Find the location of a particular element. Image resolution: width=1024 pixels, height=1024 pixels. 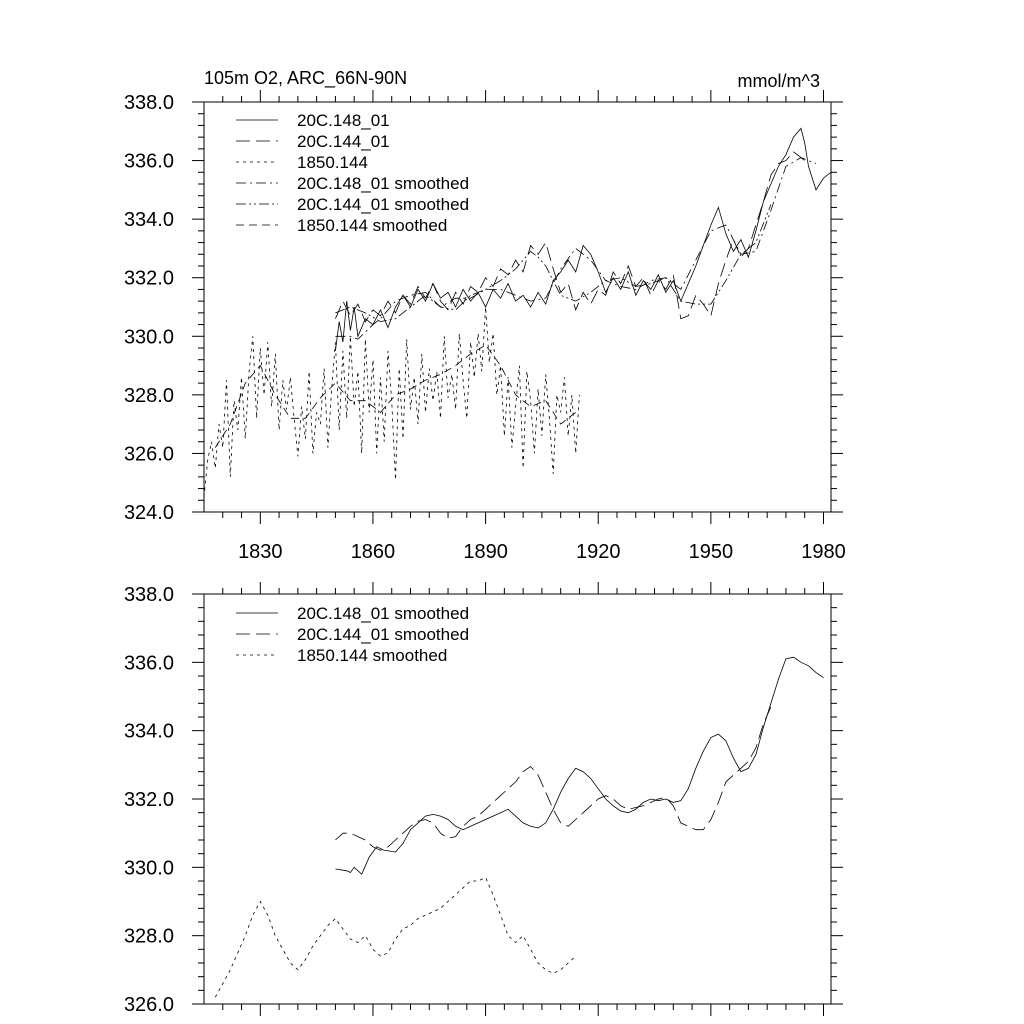

units-label: mmol/m^3 is located at coordinates (779, 81).